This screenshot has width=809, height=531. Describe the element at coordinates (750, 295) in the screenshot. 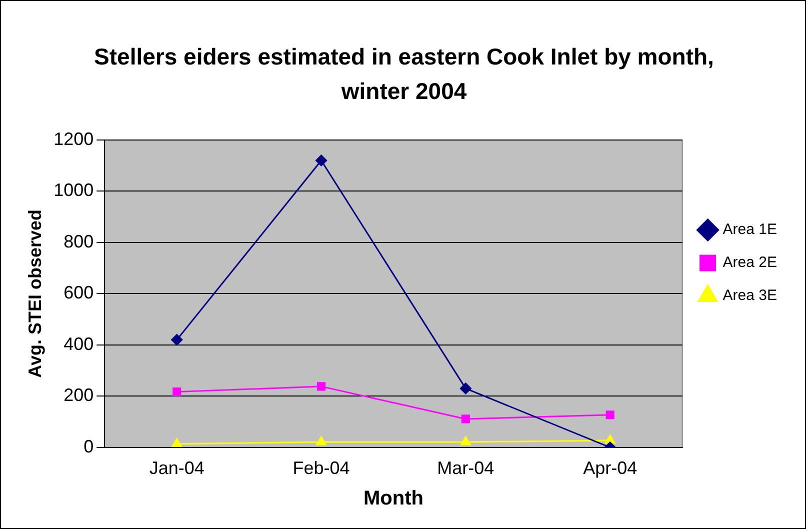

I see `legend-label: Area 3E` at that location.